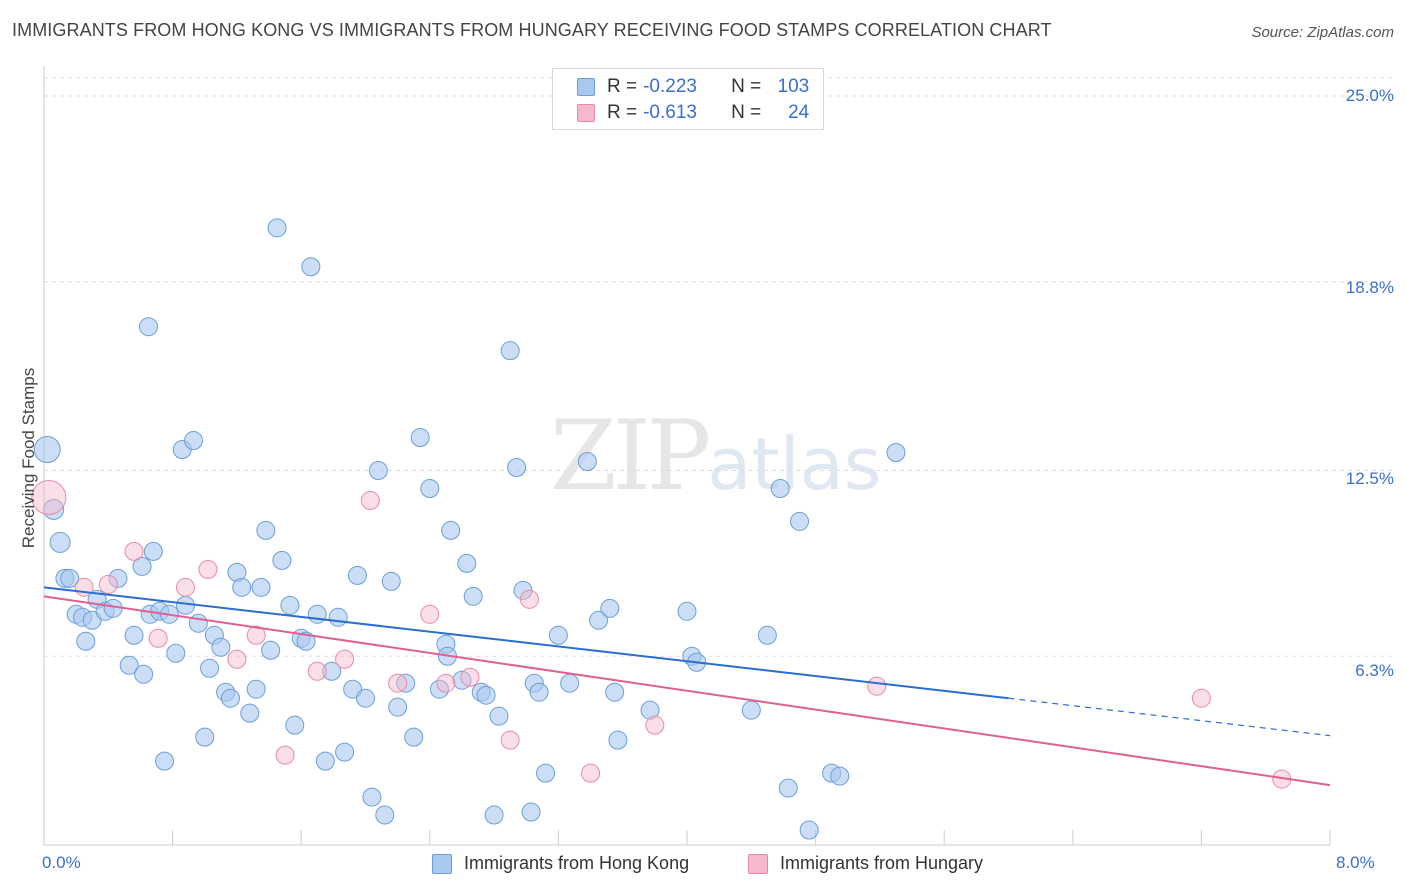 The width and height of the screenshot is (1406, 892). I want to click on legend-item-hong-kong: Immigrants from Hong Kong, so click(560, 863).